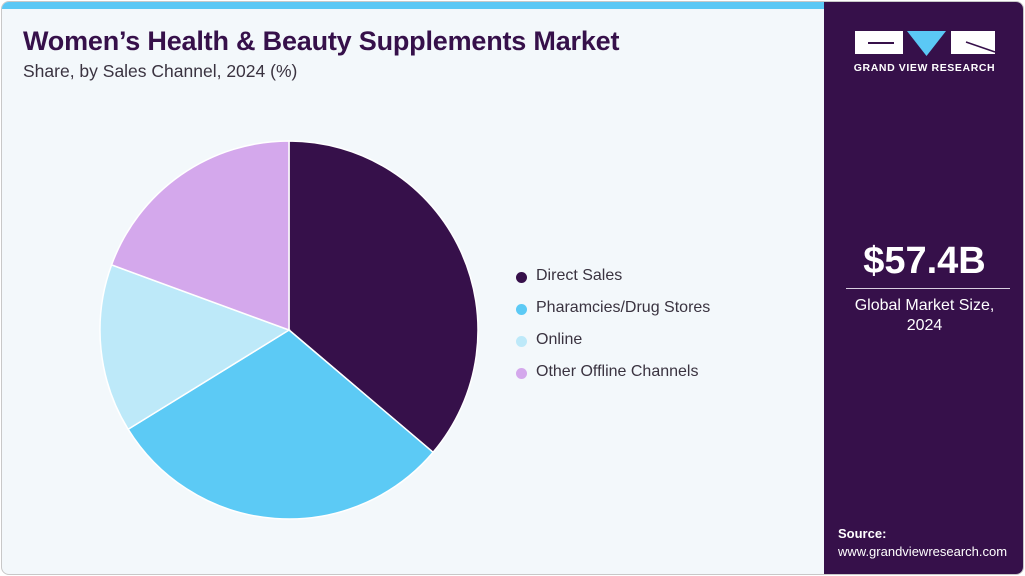  What do you see at coordinates (925, 43) in the screenshot?
I see `grand-view-research-logo-icon` at bounding box center [925, 43].